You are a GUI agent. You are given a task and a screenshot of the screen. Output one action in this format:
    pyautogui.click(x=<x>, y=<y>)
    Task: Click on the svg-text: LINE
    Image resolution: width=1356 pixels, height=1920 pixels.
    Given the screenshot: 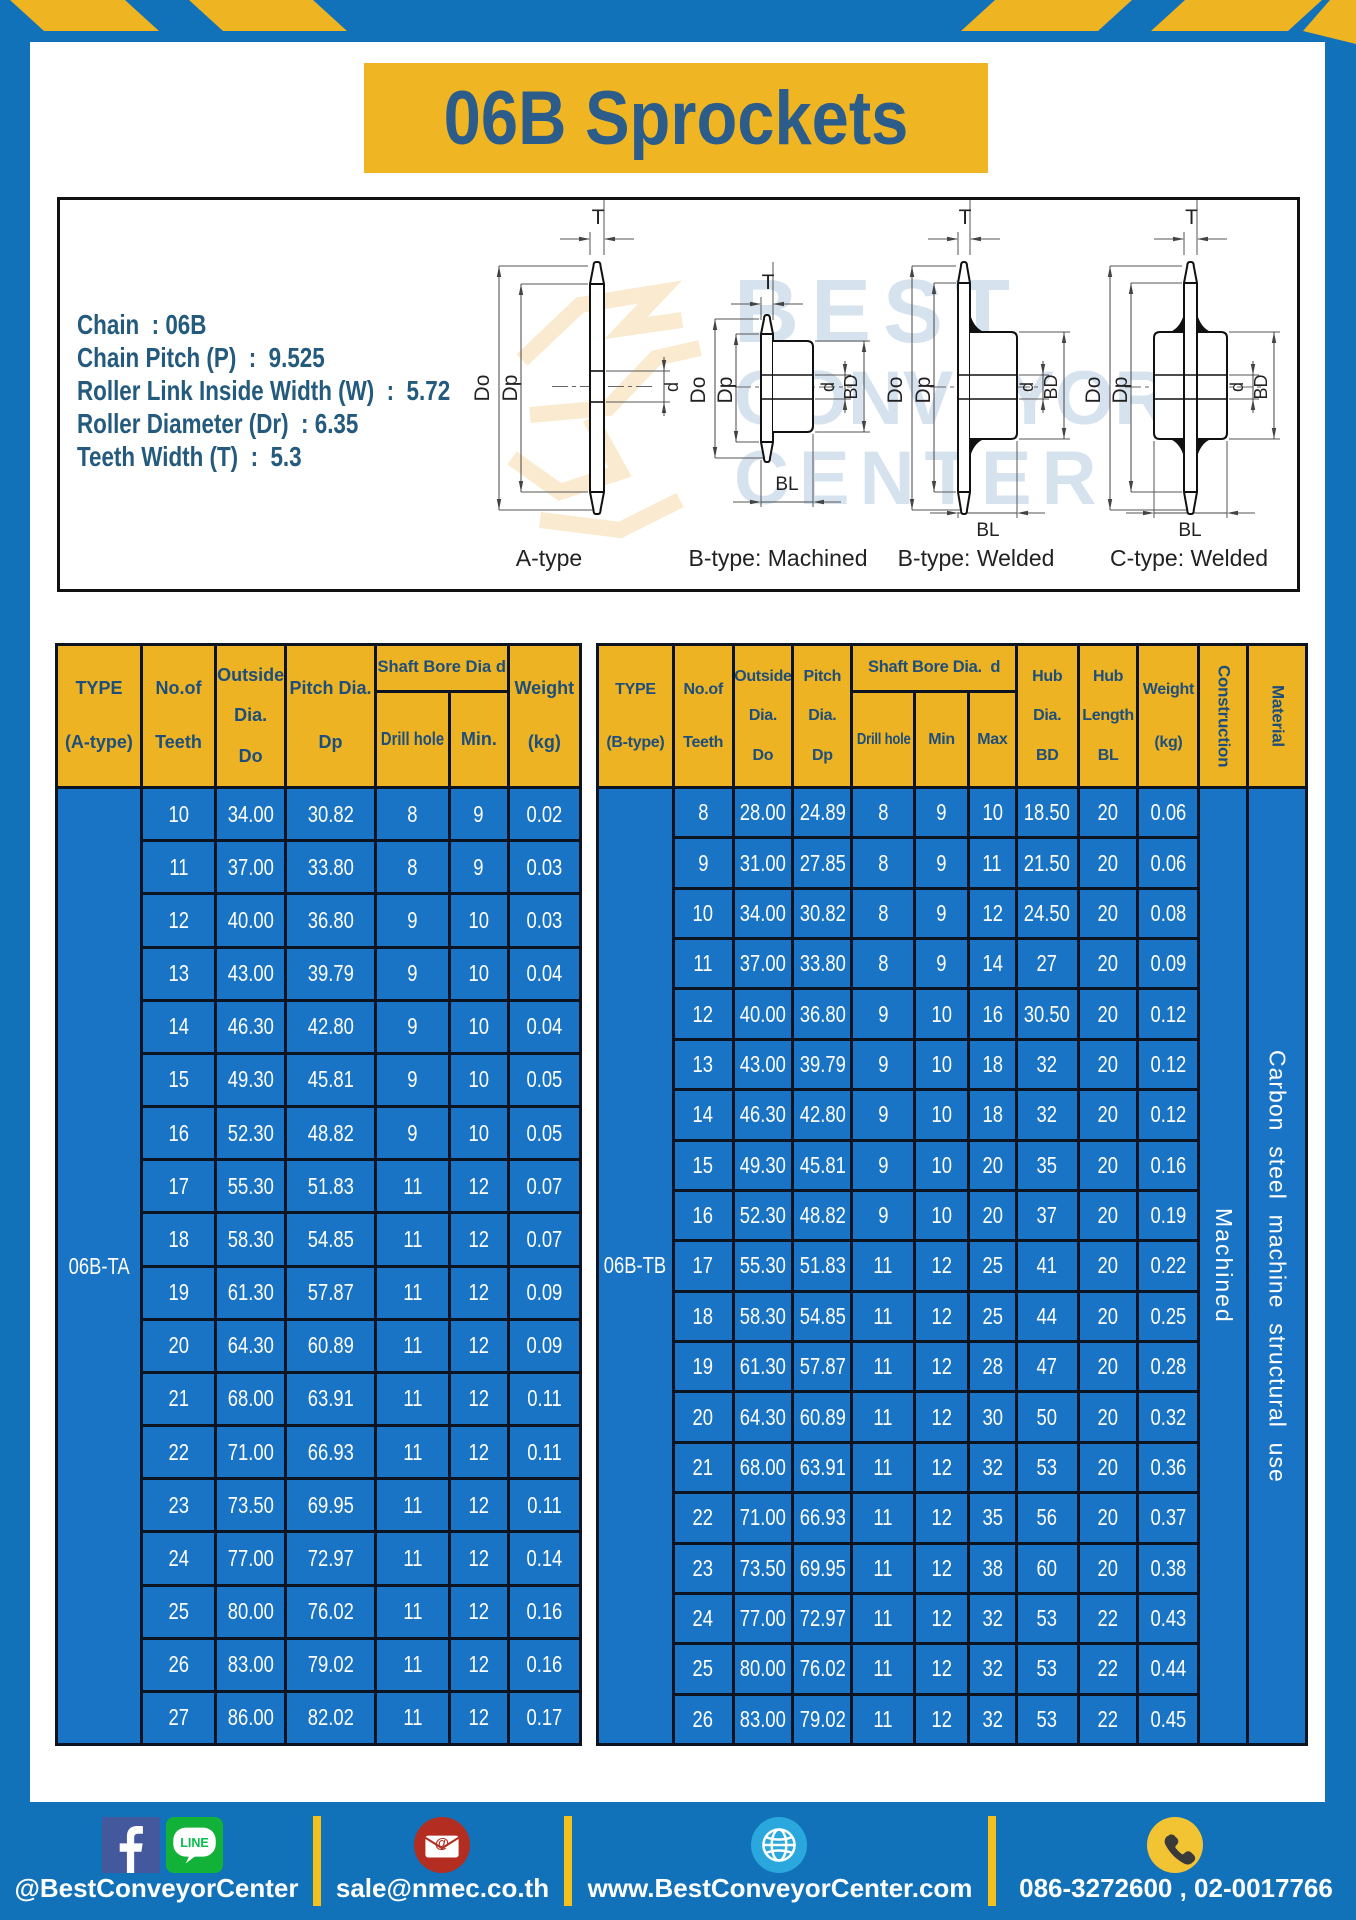 What is the action you would take?
    pyautogui.click(x=194, y=1843)
    